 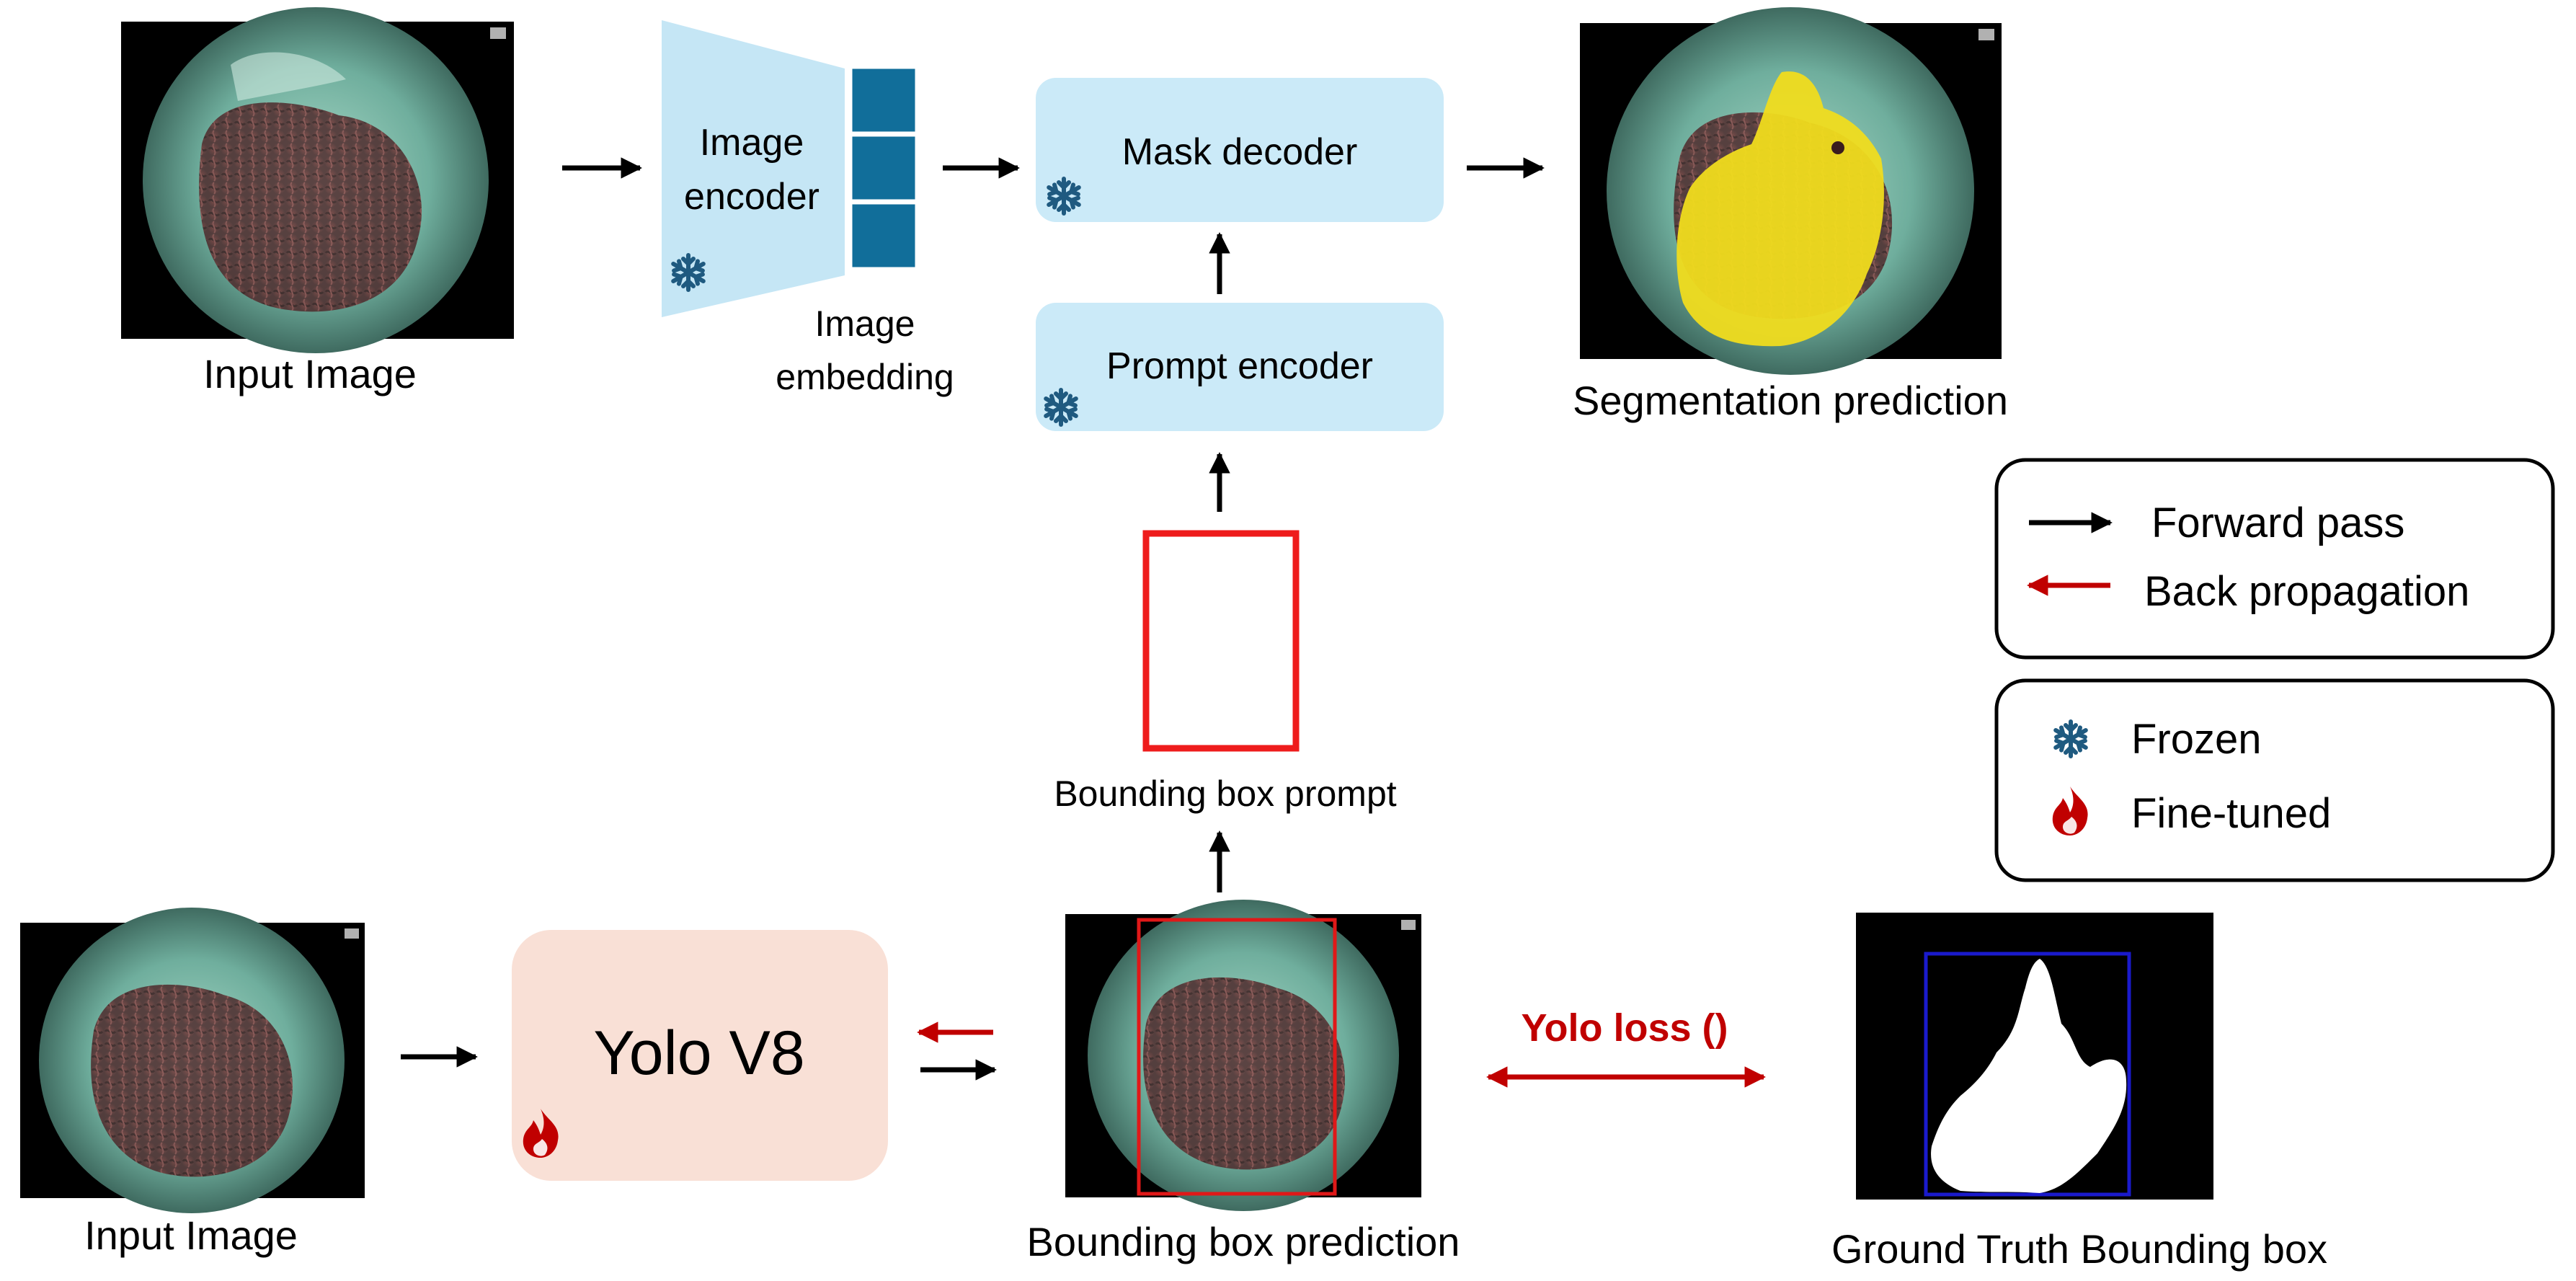 What do you see at coordinates (883, 168) in the screenshot?
I see `image-embedding-stack` at bounding box center [883, 168].